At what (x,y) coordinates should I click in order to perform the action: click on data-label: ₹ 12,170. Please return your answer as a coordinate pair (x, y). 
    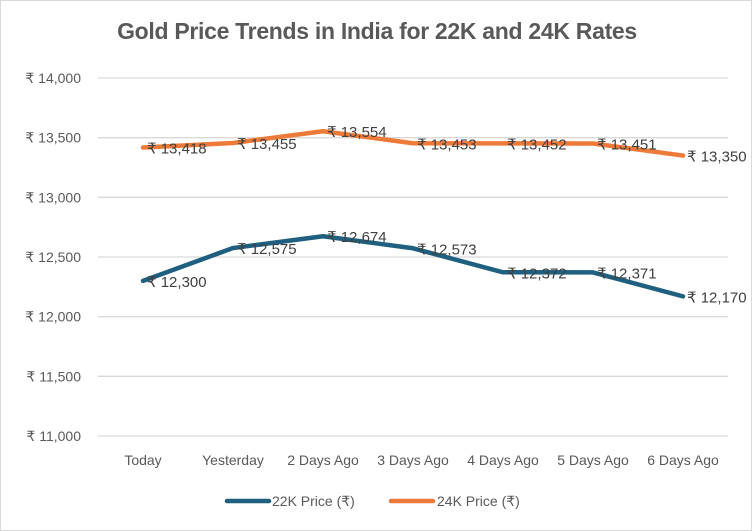
    Looking at the image, I should click on (717, 297).